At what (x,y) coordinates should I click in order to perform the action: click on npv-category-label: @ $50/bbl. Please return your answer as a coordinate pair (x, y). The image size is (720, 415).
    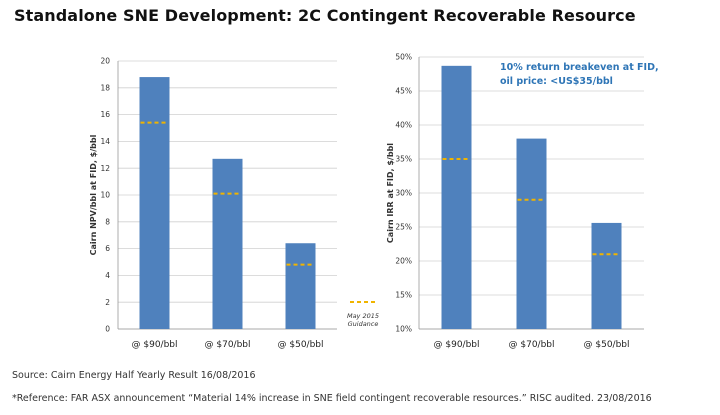
    Looking at the image, I should click on (301, 345).